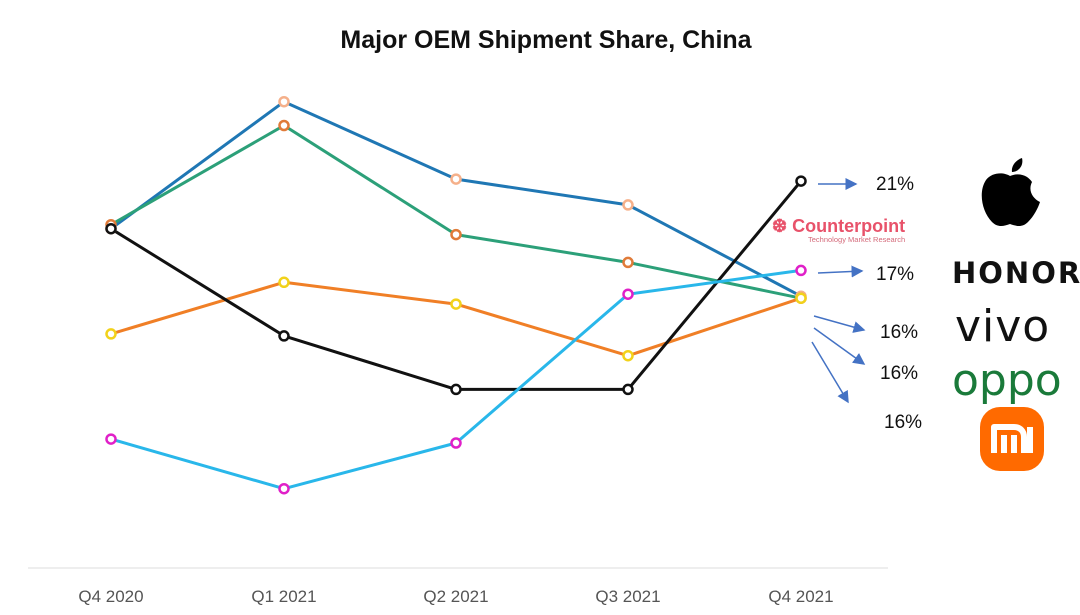  I want to click on oppo-logo: oppo, so click(1007, 380).